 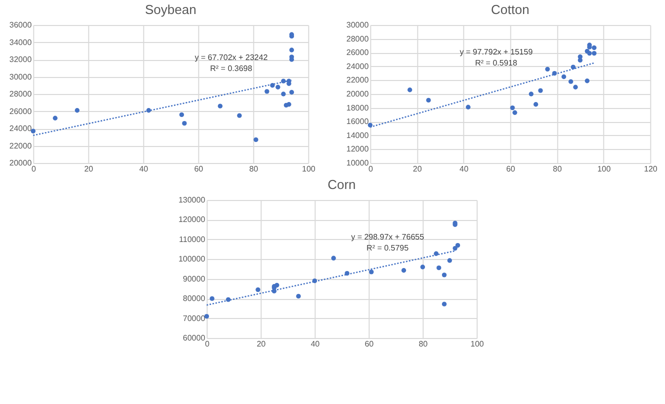 What do you see at coordinates (194, 299) in the screenshot?
I see `y-tick-label: 80000` at bounding box center [194, 299].